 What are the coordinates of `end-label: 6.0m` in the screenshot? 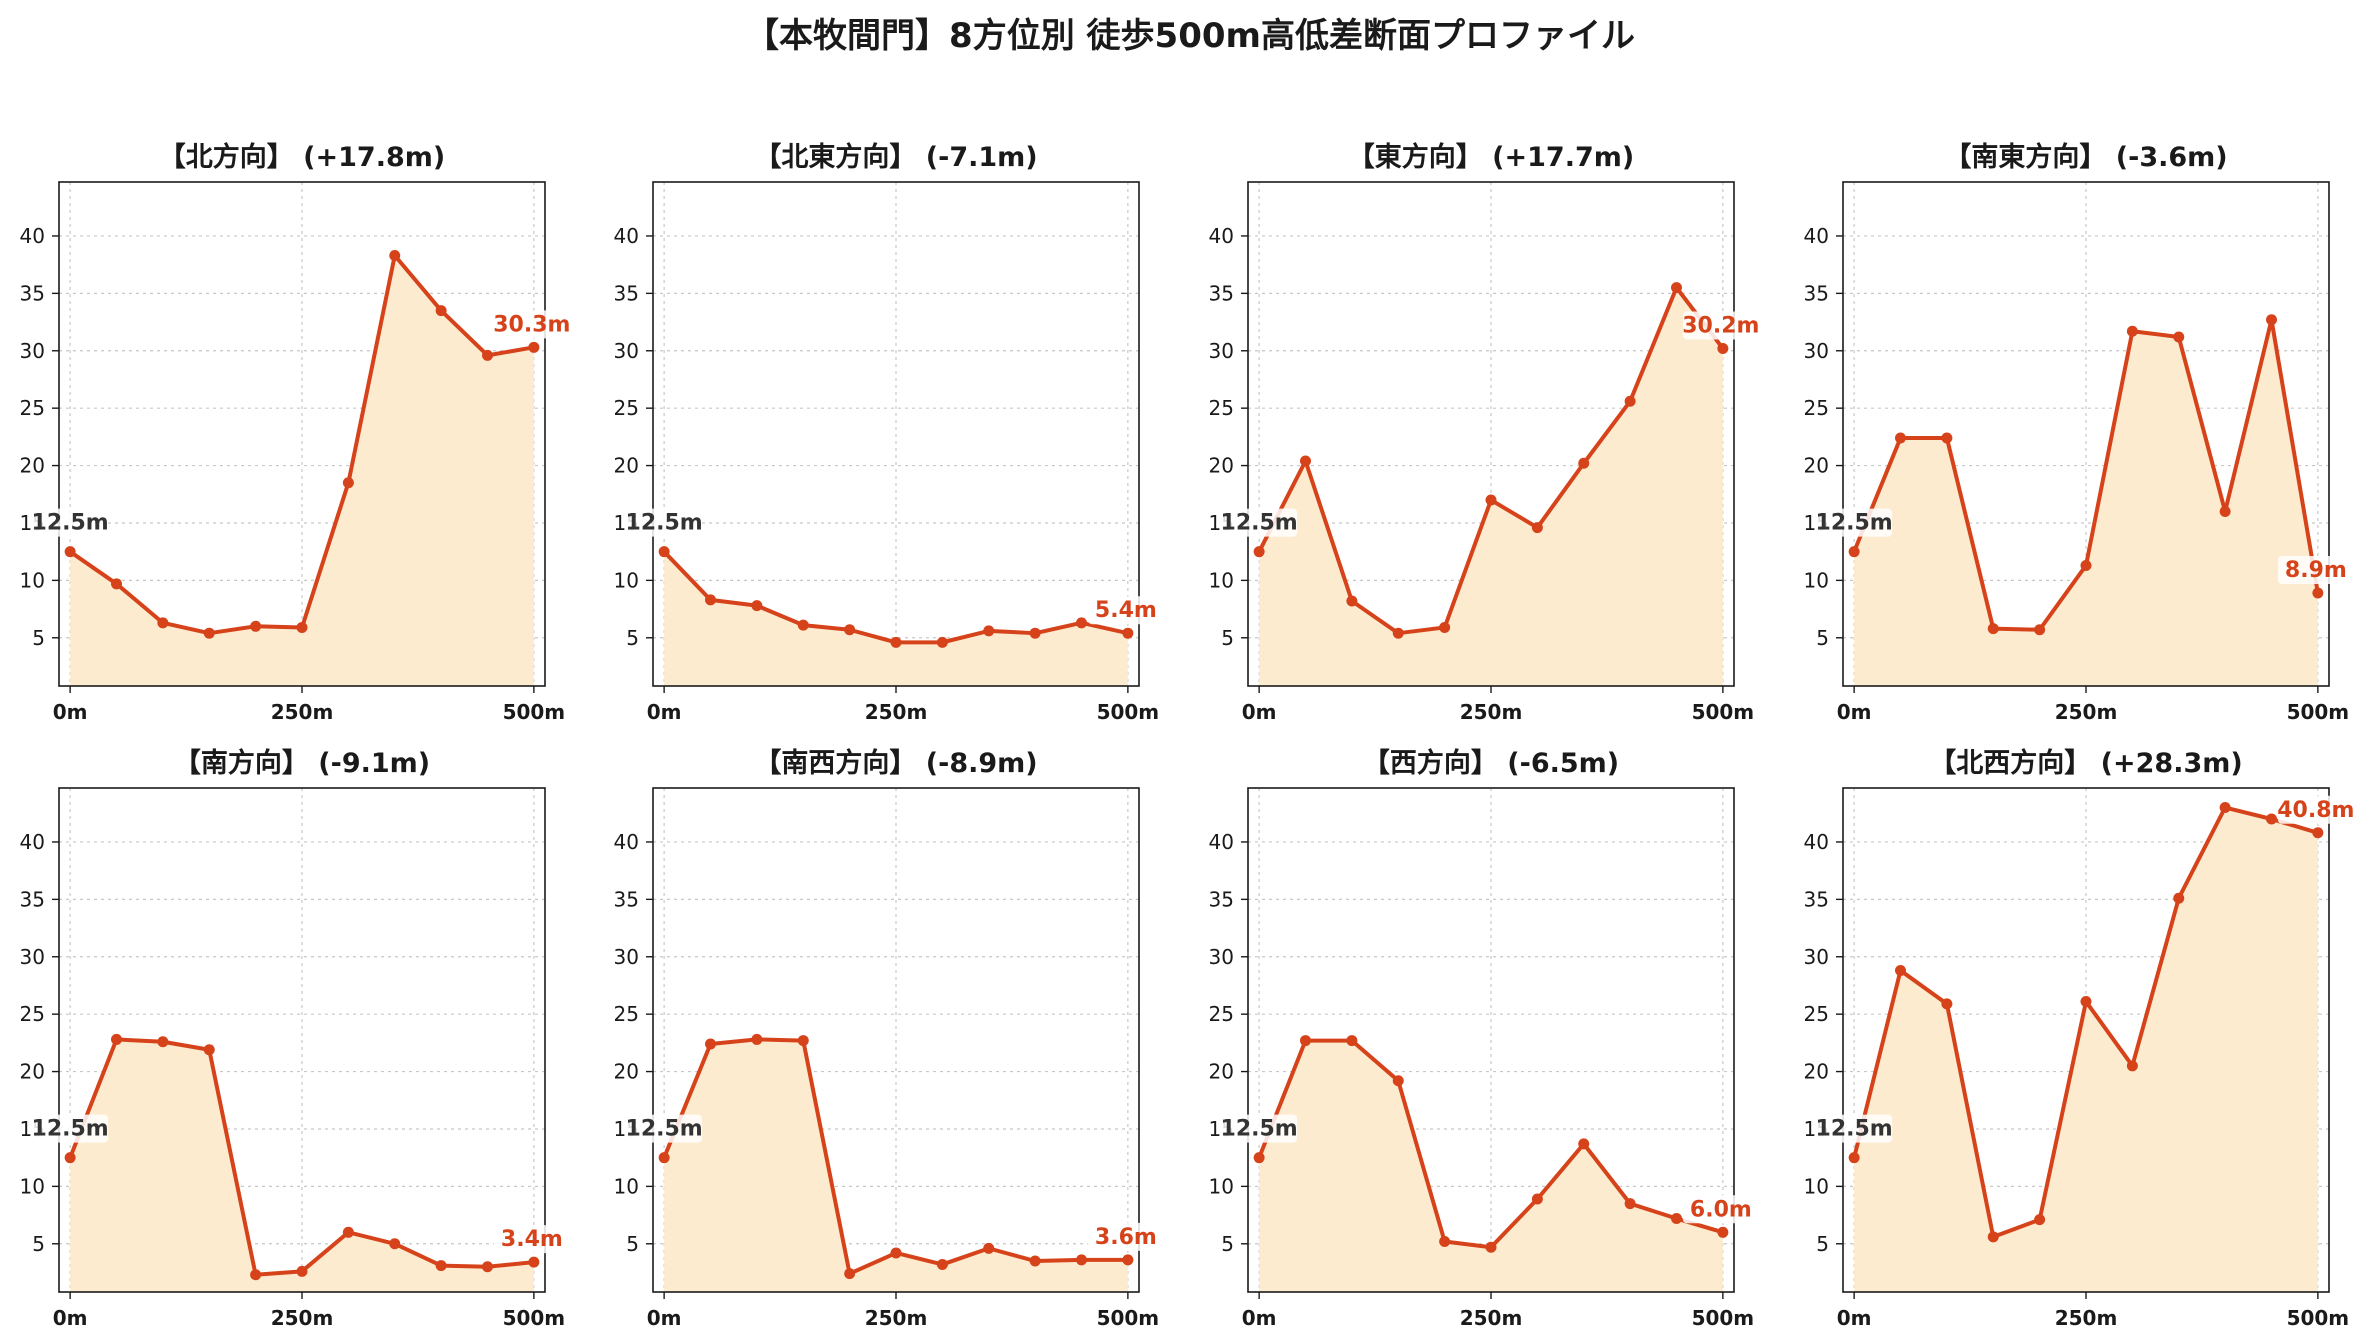 It's located at (1721, 1209).